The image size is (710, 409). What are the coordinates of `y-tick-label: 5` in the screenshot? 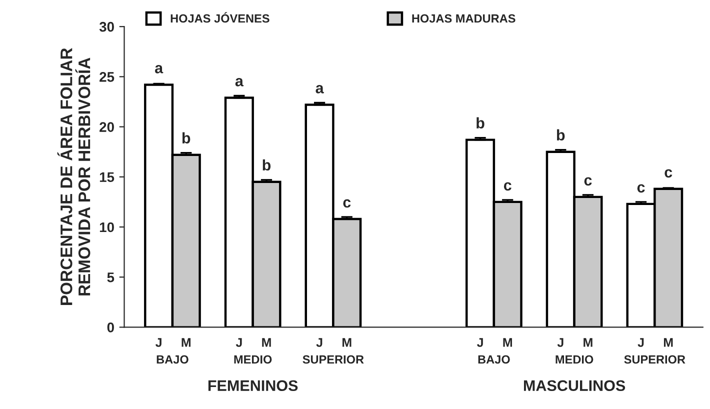 It's located at (110, 277).